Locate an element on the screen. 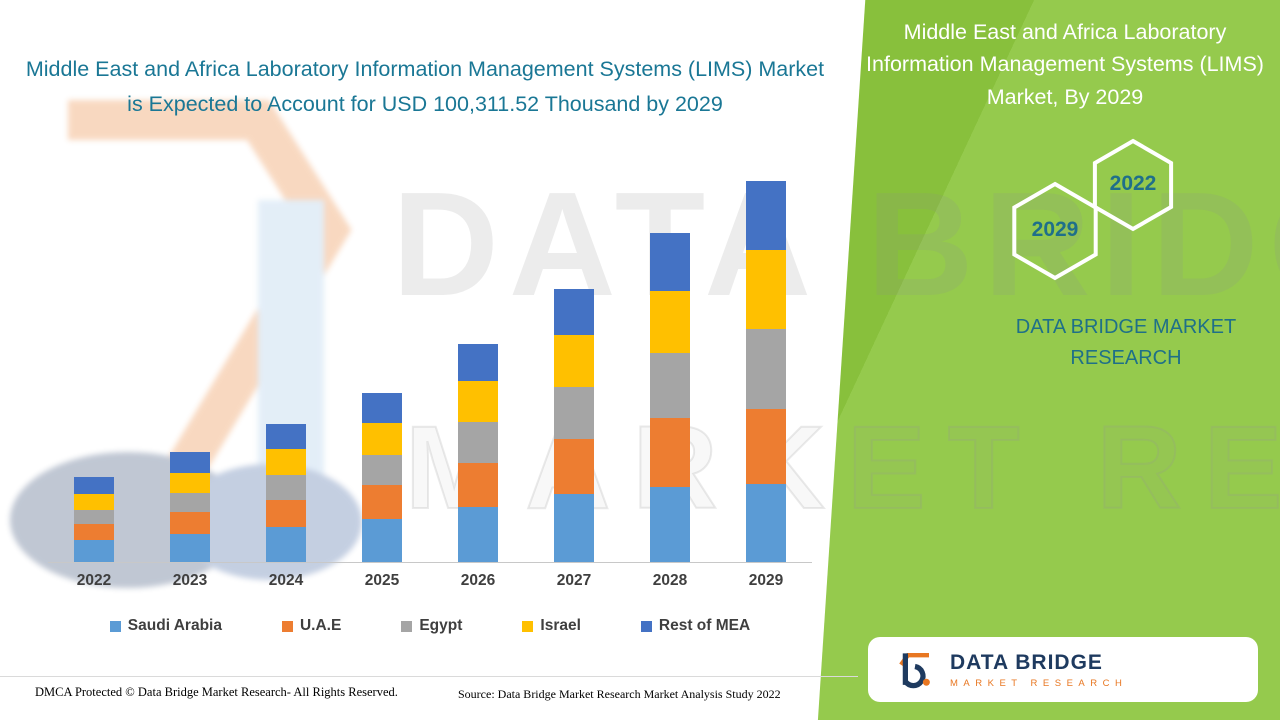 This screenshot has height=720, width=1280. bar-segment-rest-of-mea-2024 is located at coordinates (286, 436).